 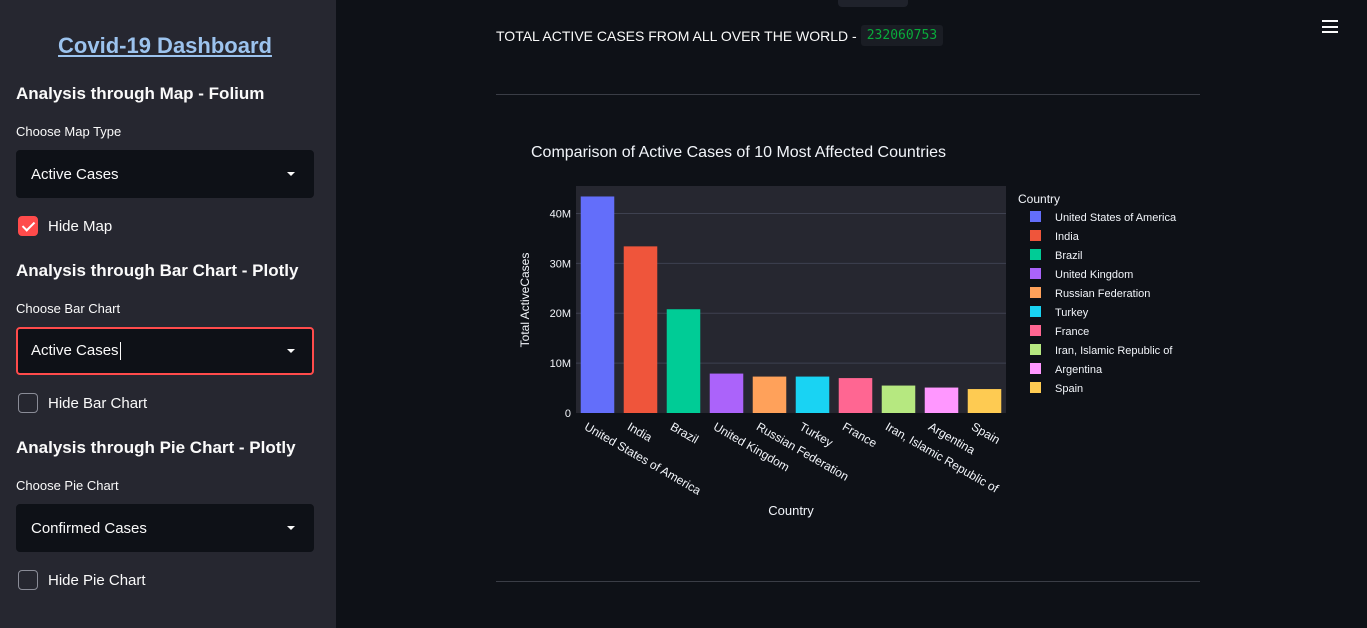 I want to click on hide-pie-chart-label: Hide Pie Chart, so click(x=97, y=580).